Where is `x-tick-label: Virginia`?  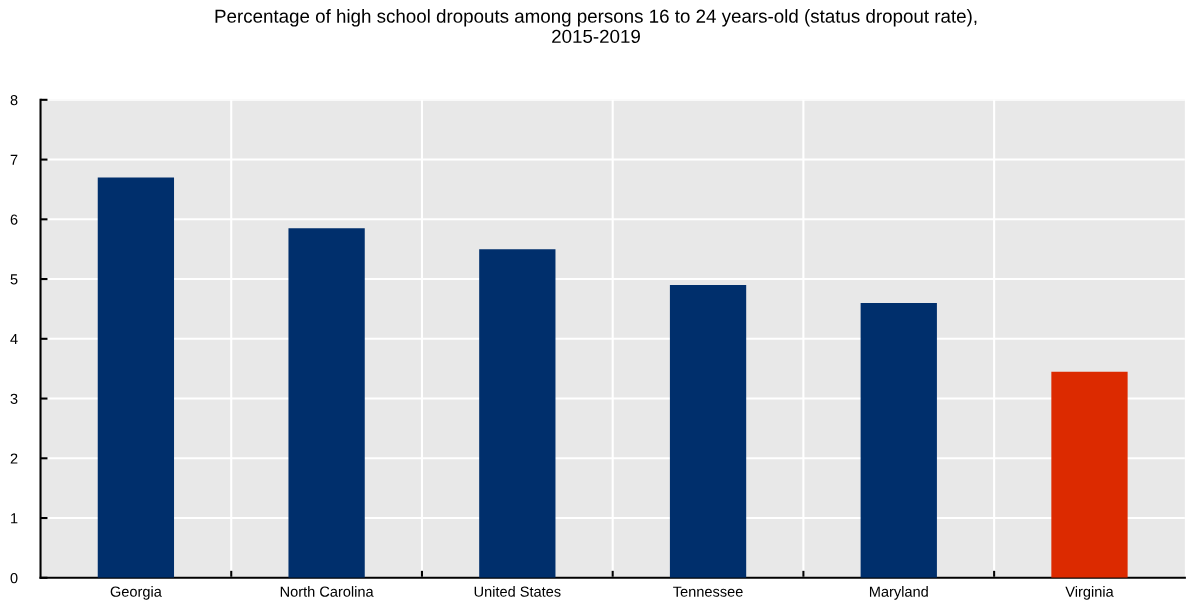 x-tick-label: Virginia is located at coordinates (1089, 593).